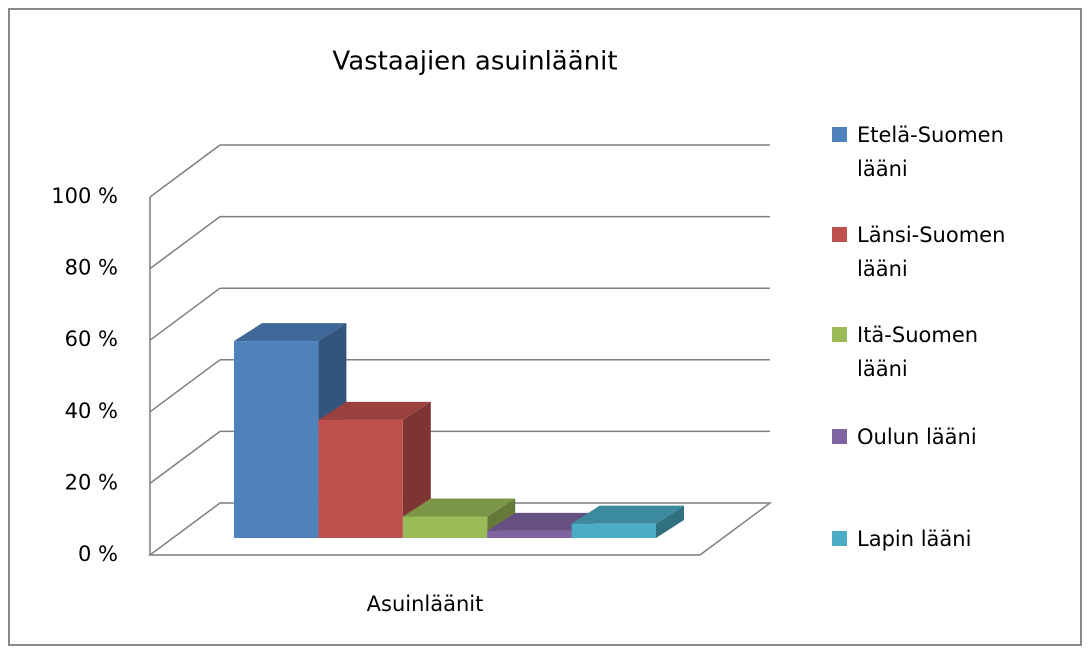  I want to click on legend-item: Lapin lääni, so click(932, 539).